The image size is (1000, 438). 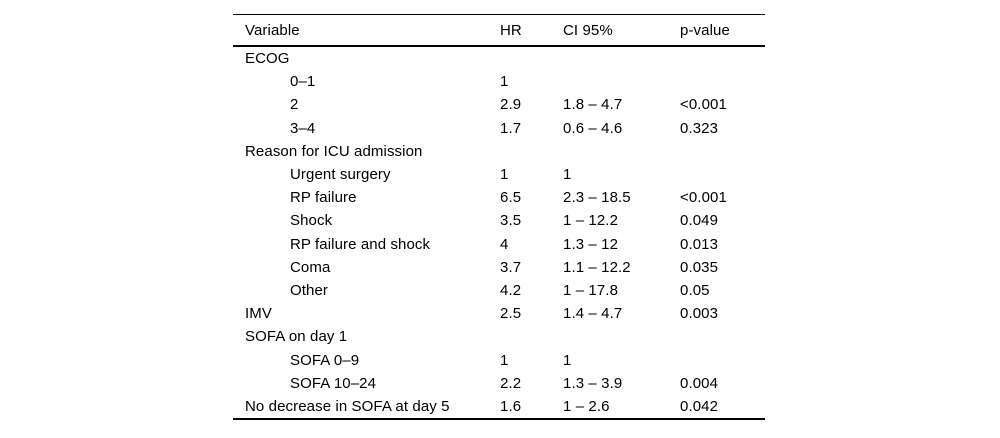 What do you see at coordinates (593, 128) in the screenshot?
I see `row-ci-value: 0.6 – 4.6` at bounding box center [593, 128].